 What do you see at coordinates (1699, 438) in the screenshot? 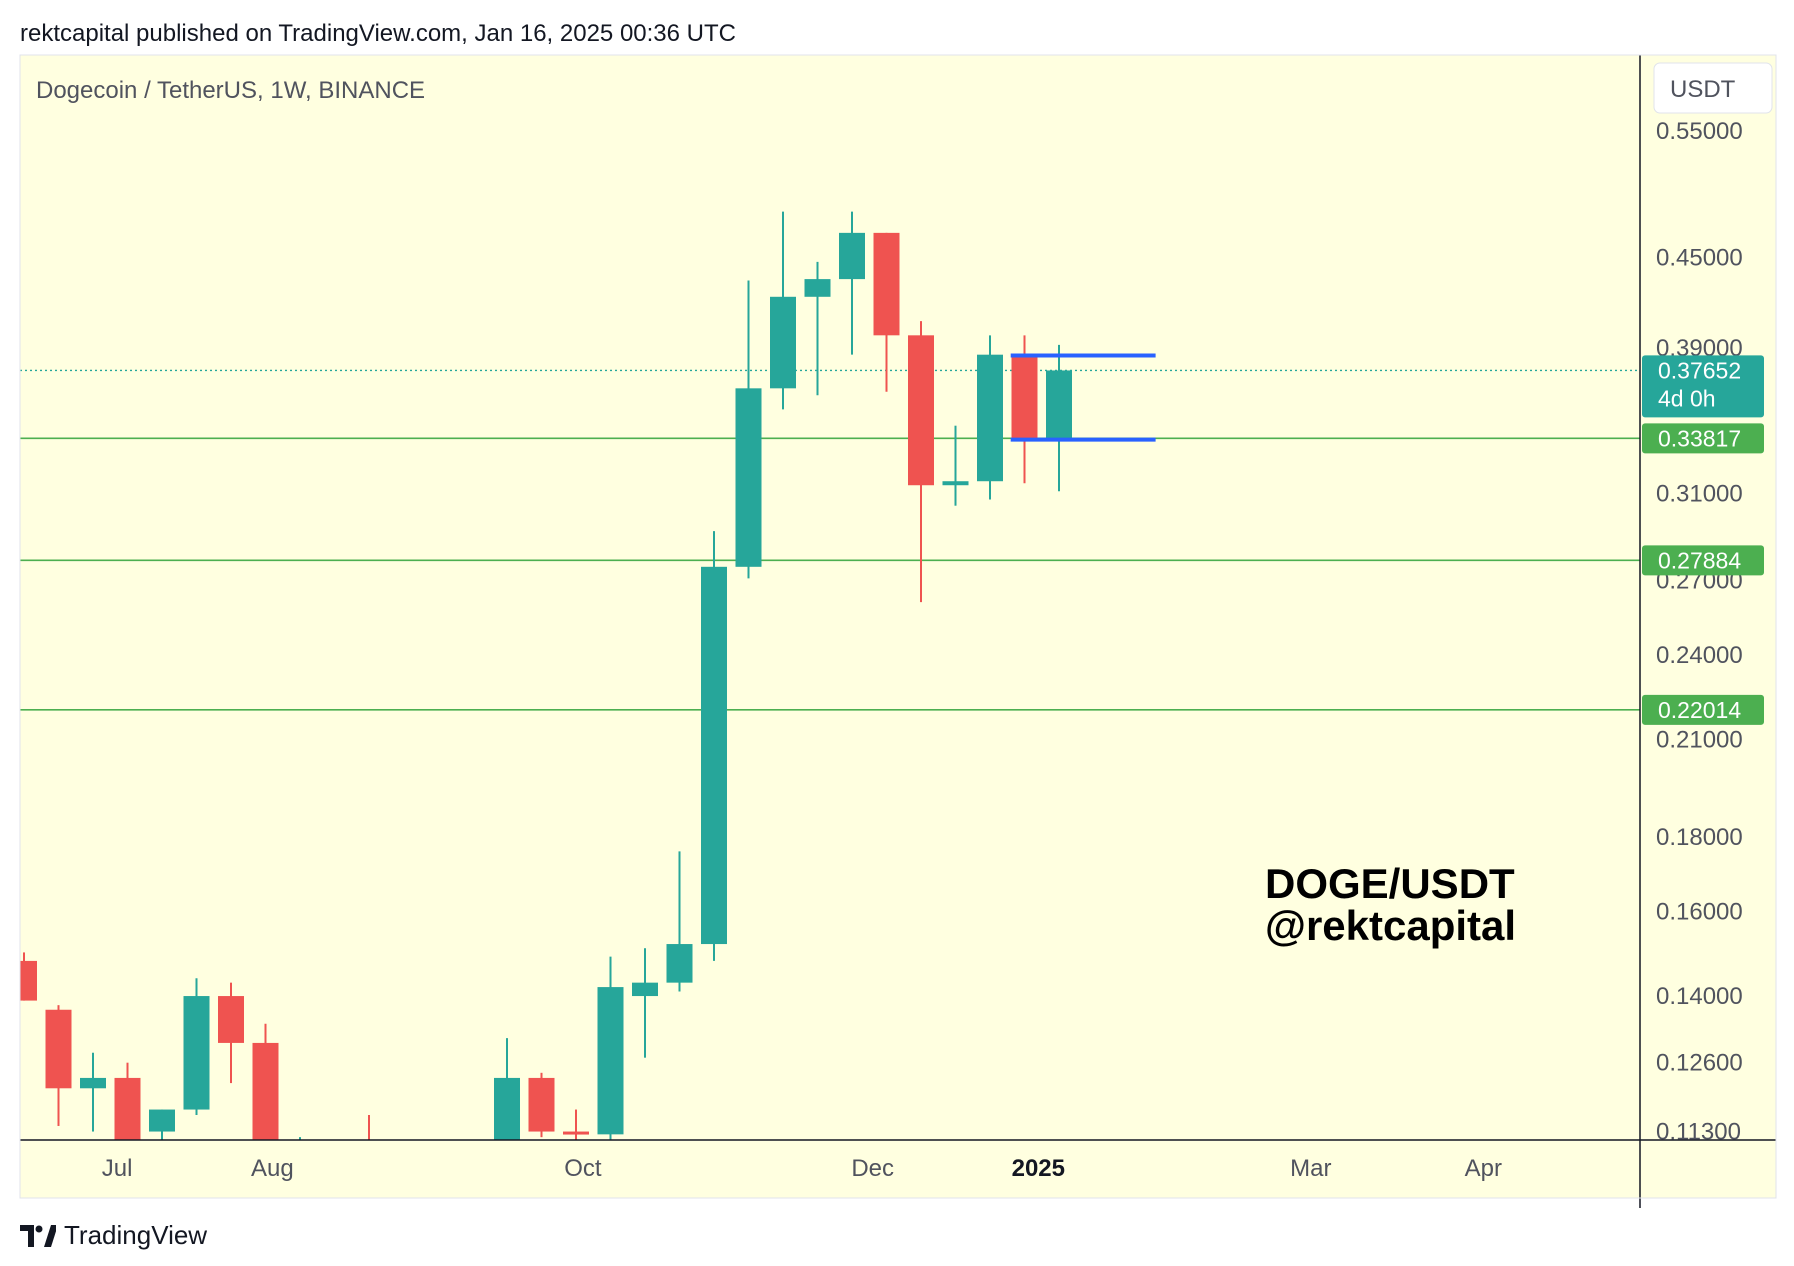
I see `level-price-tag-text: 0.33817` at bounding box center [1699, 438].